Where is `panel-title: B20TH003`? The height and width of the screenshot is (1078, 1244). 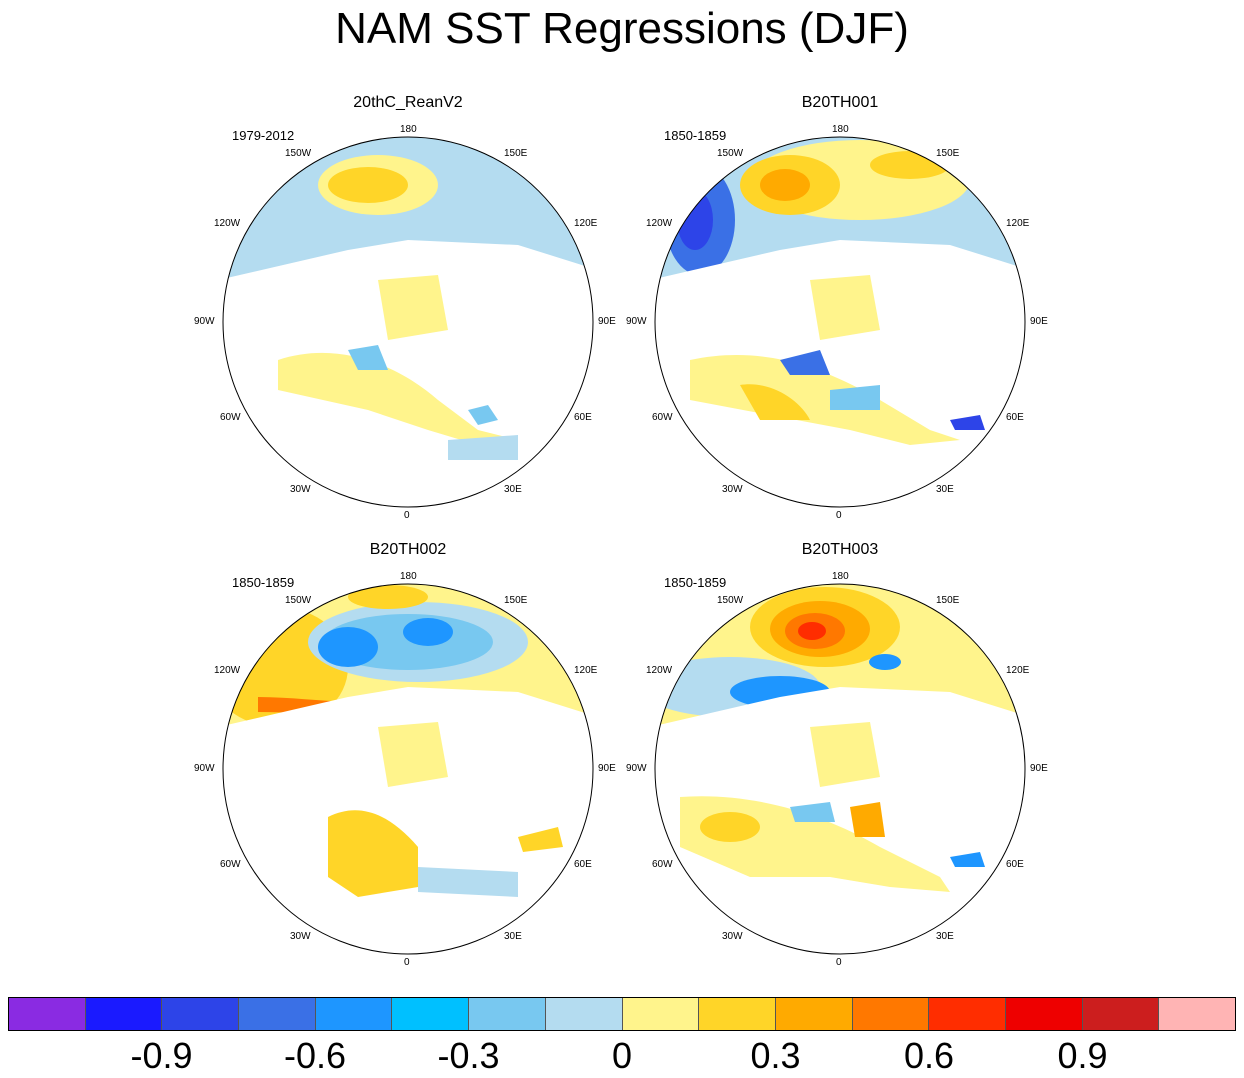 panel-title: B20TH003 is located at coordinates (840, 549).